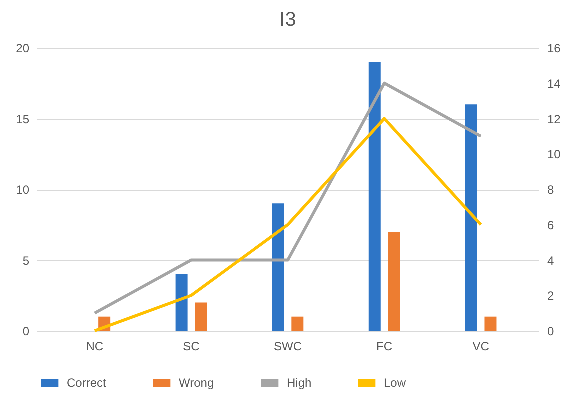  What do you see at coordinates (26, 261) in the screenshot?
I see `y-tick-label: 5` at bounding box center [26, 261].